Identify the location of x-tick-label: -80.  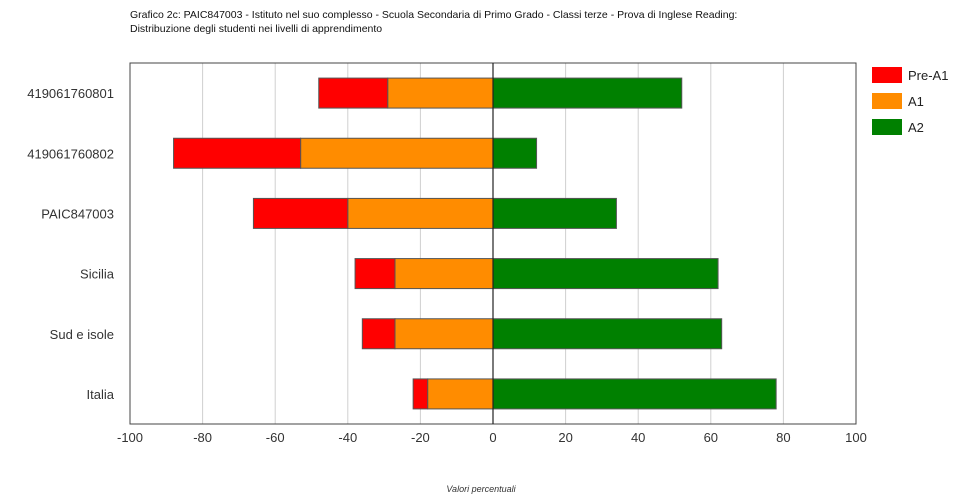
(202, 437).